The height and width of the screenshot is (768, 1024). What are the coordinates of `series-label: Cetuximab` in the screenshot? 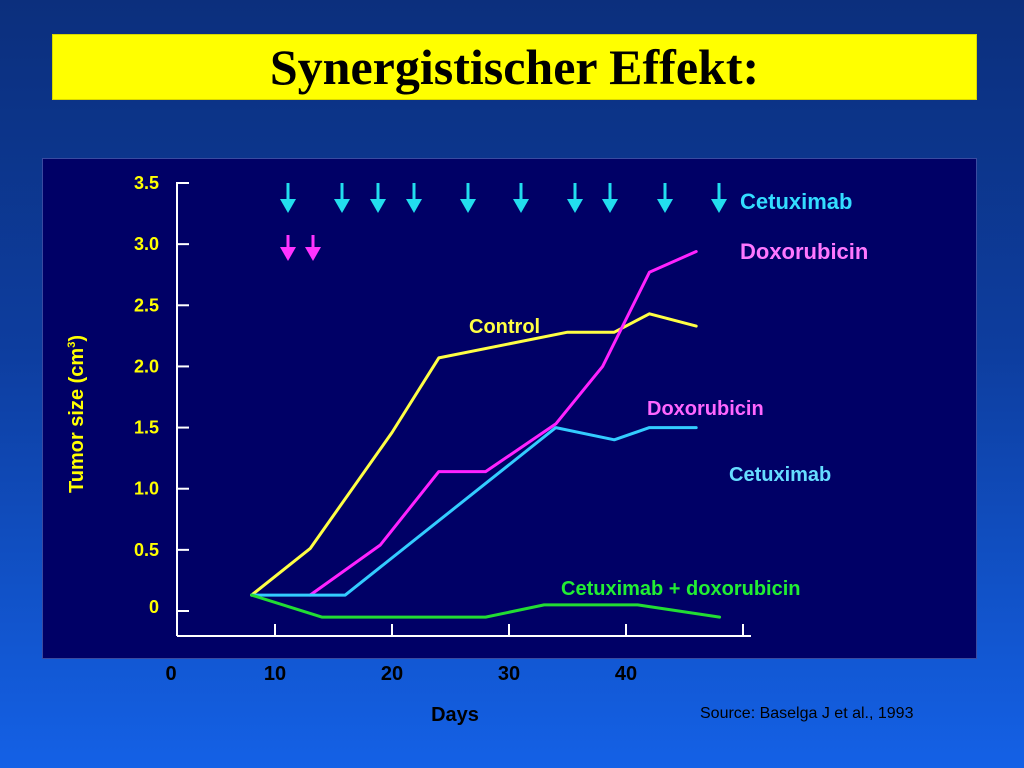 It's located at (780, 475).